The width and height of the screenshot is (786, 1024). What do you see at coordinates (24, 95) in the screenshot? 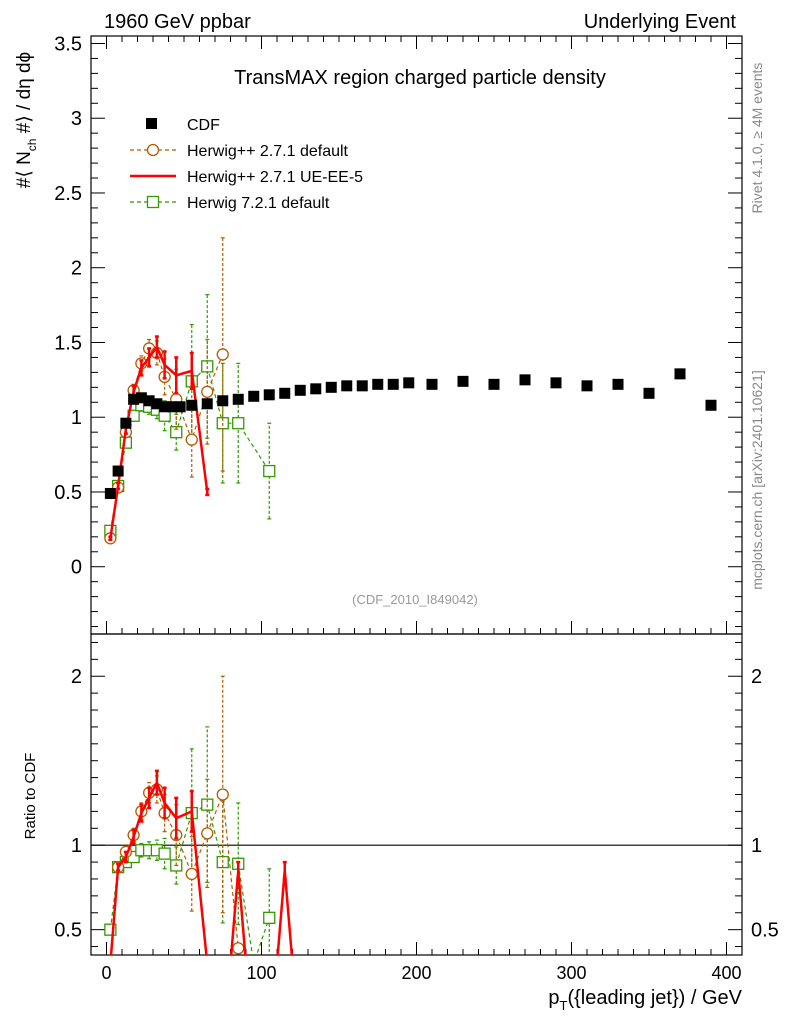
I see `y-axis-label-part-2: #⟩ / dη dϕ` at bounding box center [24, 95].